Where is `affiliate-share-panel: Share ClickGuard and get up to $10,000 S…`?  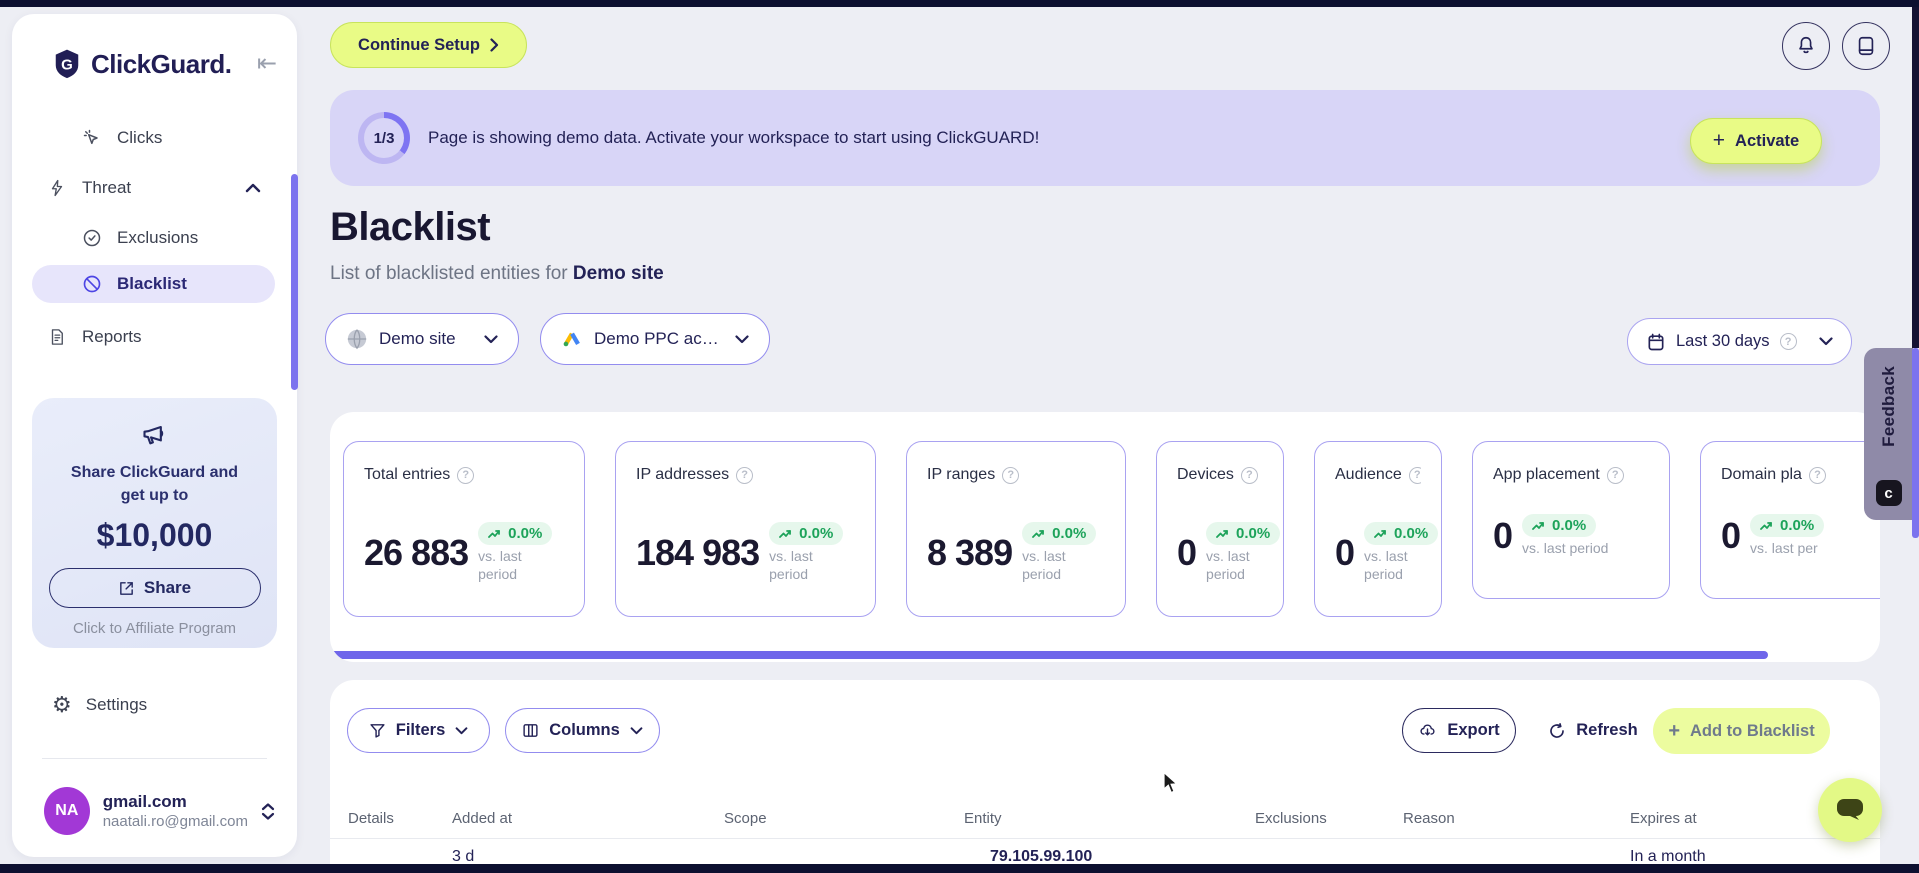
affiliate-share-panel: Share ClickGuard and get up to $10,000 S… is located at coordinates (154, 523).